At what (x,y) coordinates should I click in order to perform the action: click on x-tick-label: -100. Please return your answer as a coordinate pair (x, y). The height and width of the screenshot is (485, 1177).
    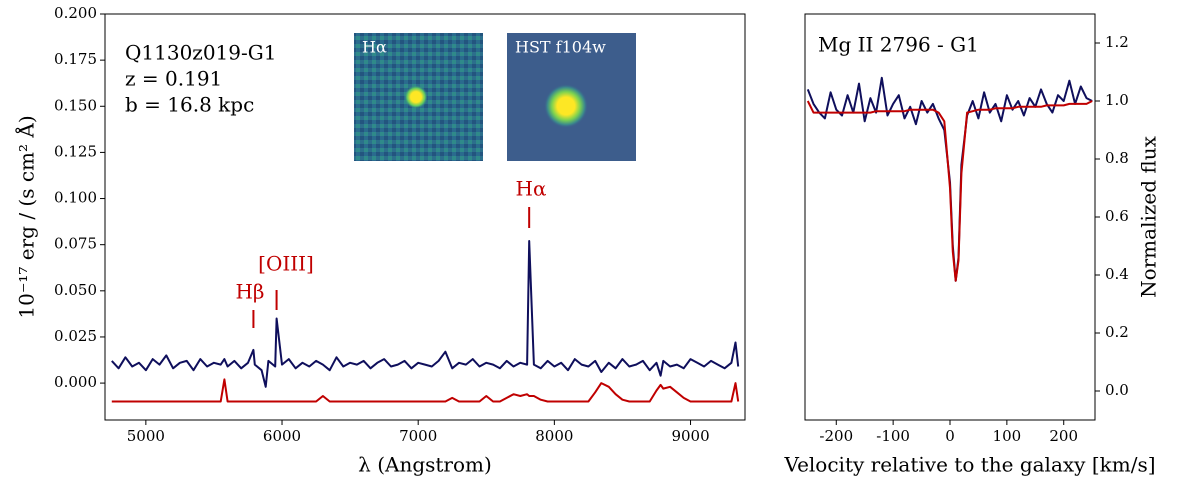
    Looking at the image, I should click on (893, 436).